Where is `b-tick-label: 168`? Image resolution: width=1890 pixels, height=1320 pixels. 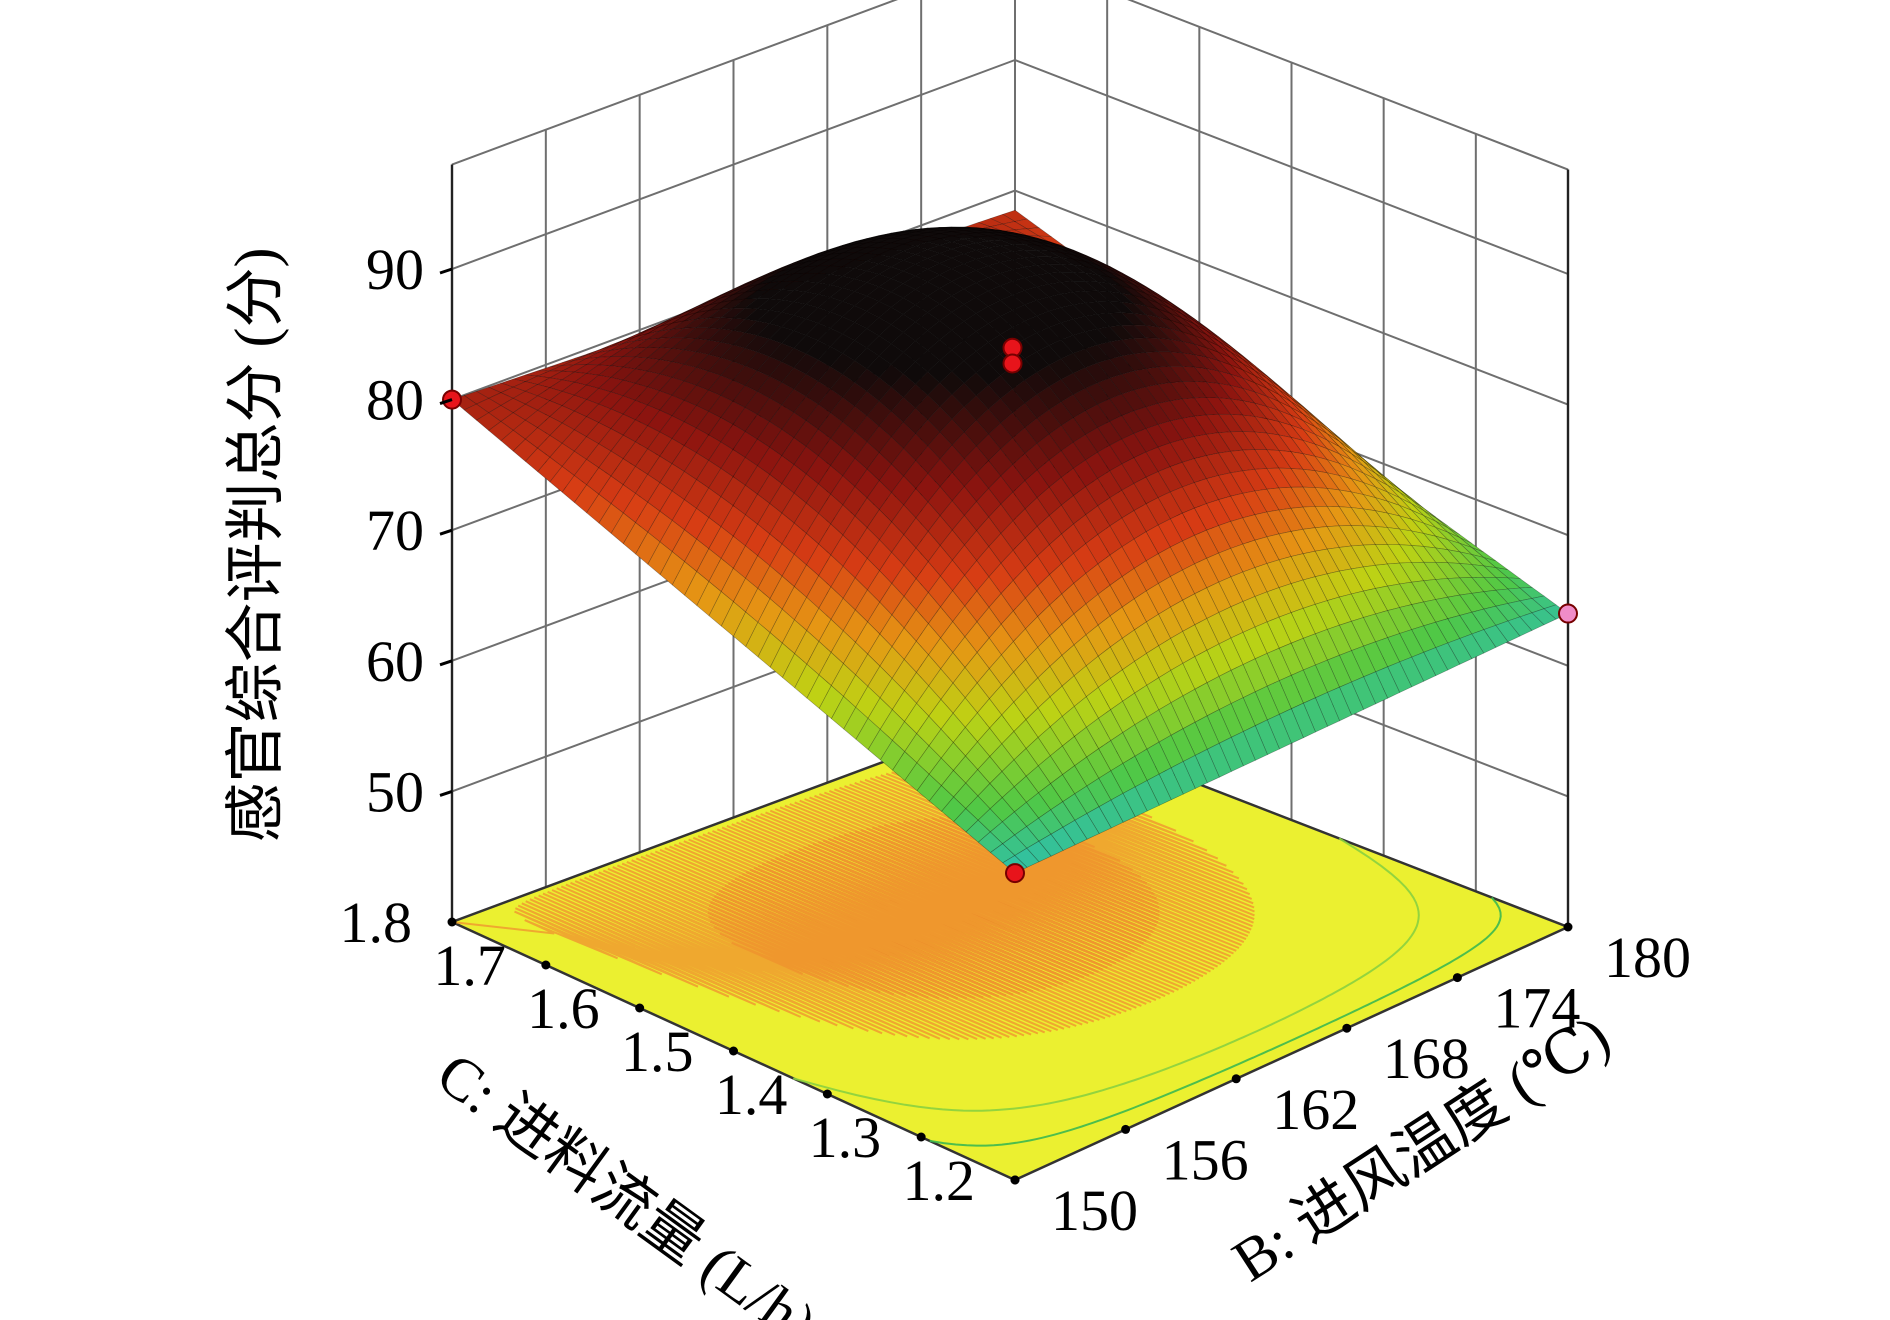
b-tick-label: 168 is located at coordinates (1426, 1058).